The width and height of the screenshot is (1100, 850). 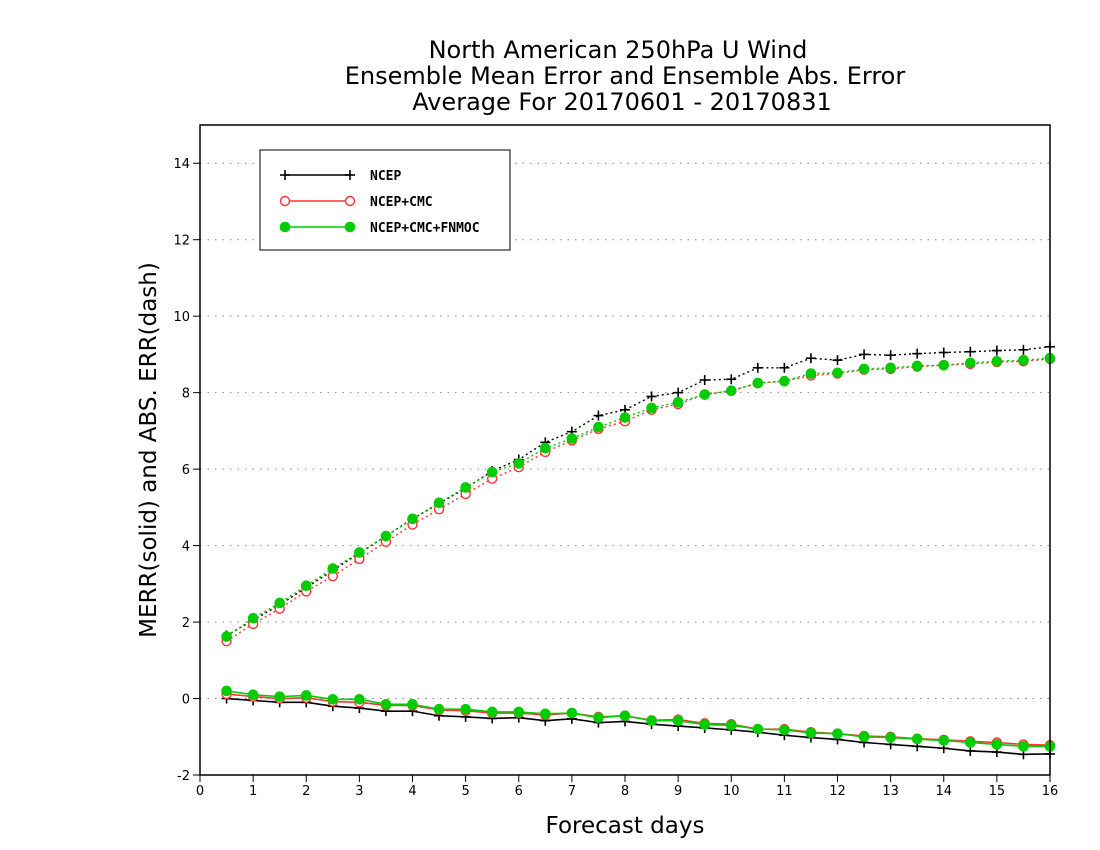 I want to click on y-tick-label: 8, so click(x=186, y=394).